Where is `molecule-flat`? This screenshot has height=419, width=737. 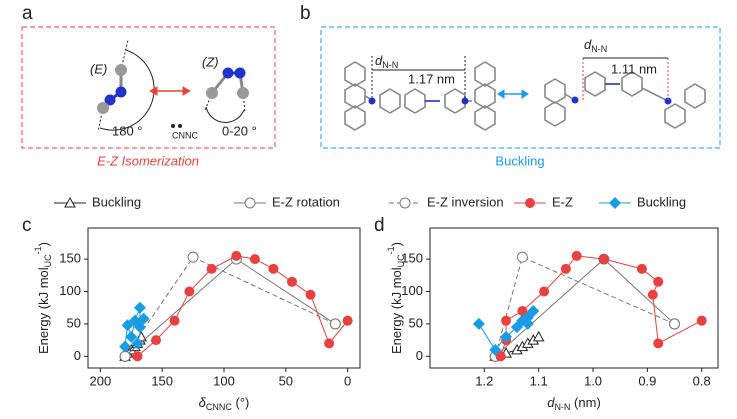
molecule-flat is located at coordinates (420, 93).